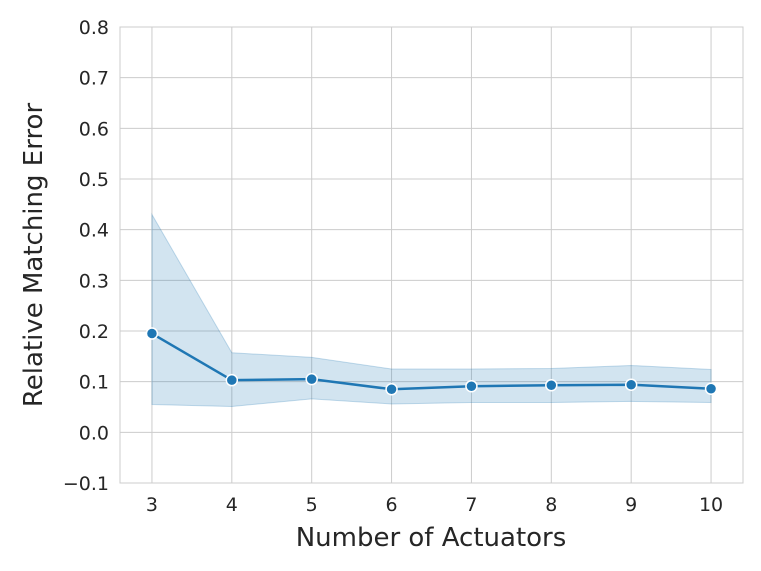  Describe the element at coordinates (152, 505) in the screenshot. I see `x-tick-label: 3` at that location.